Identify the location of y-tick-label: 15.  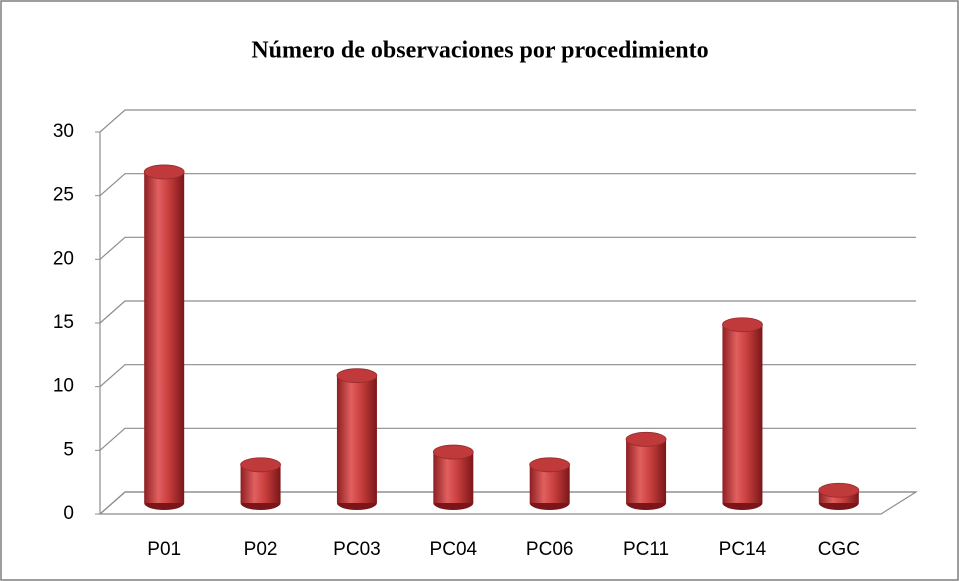
(63, 322).